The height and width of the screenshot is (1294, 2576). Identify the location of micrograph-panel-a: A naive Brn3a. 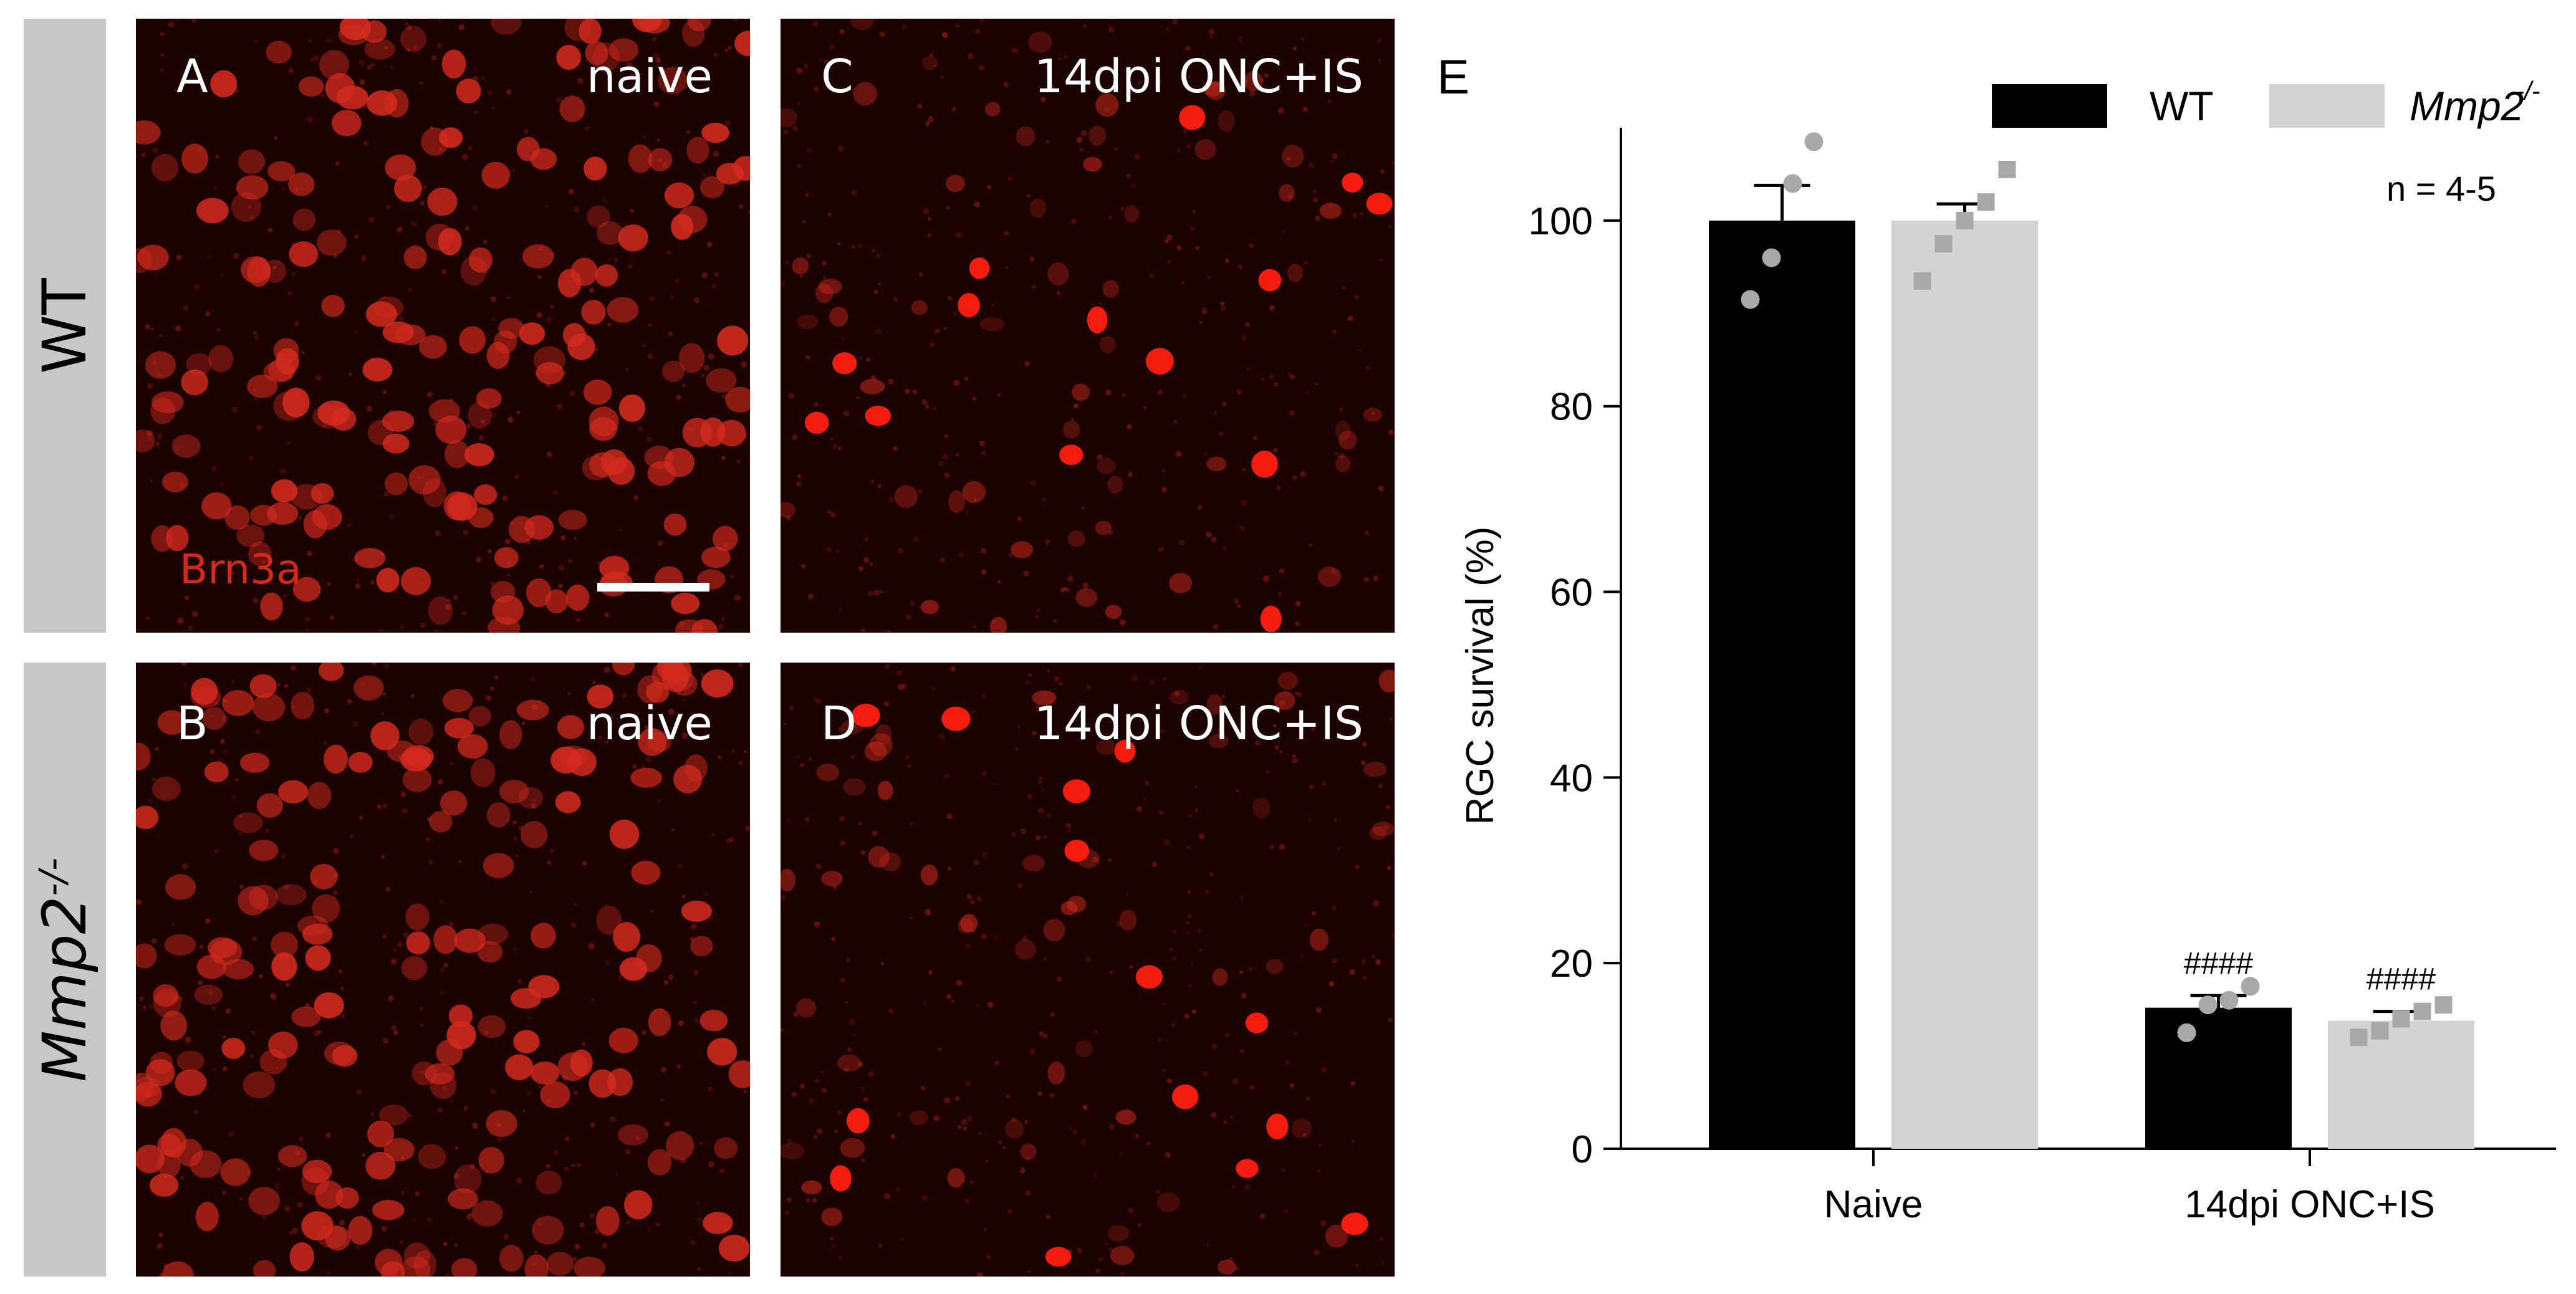
(443, 326).